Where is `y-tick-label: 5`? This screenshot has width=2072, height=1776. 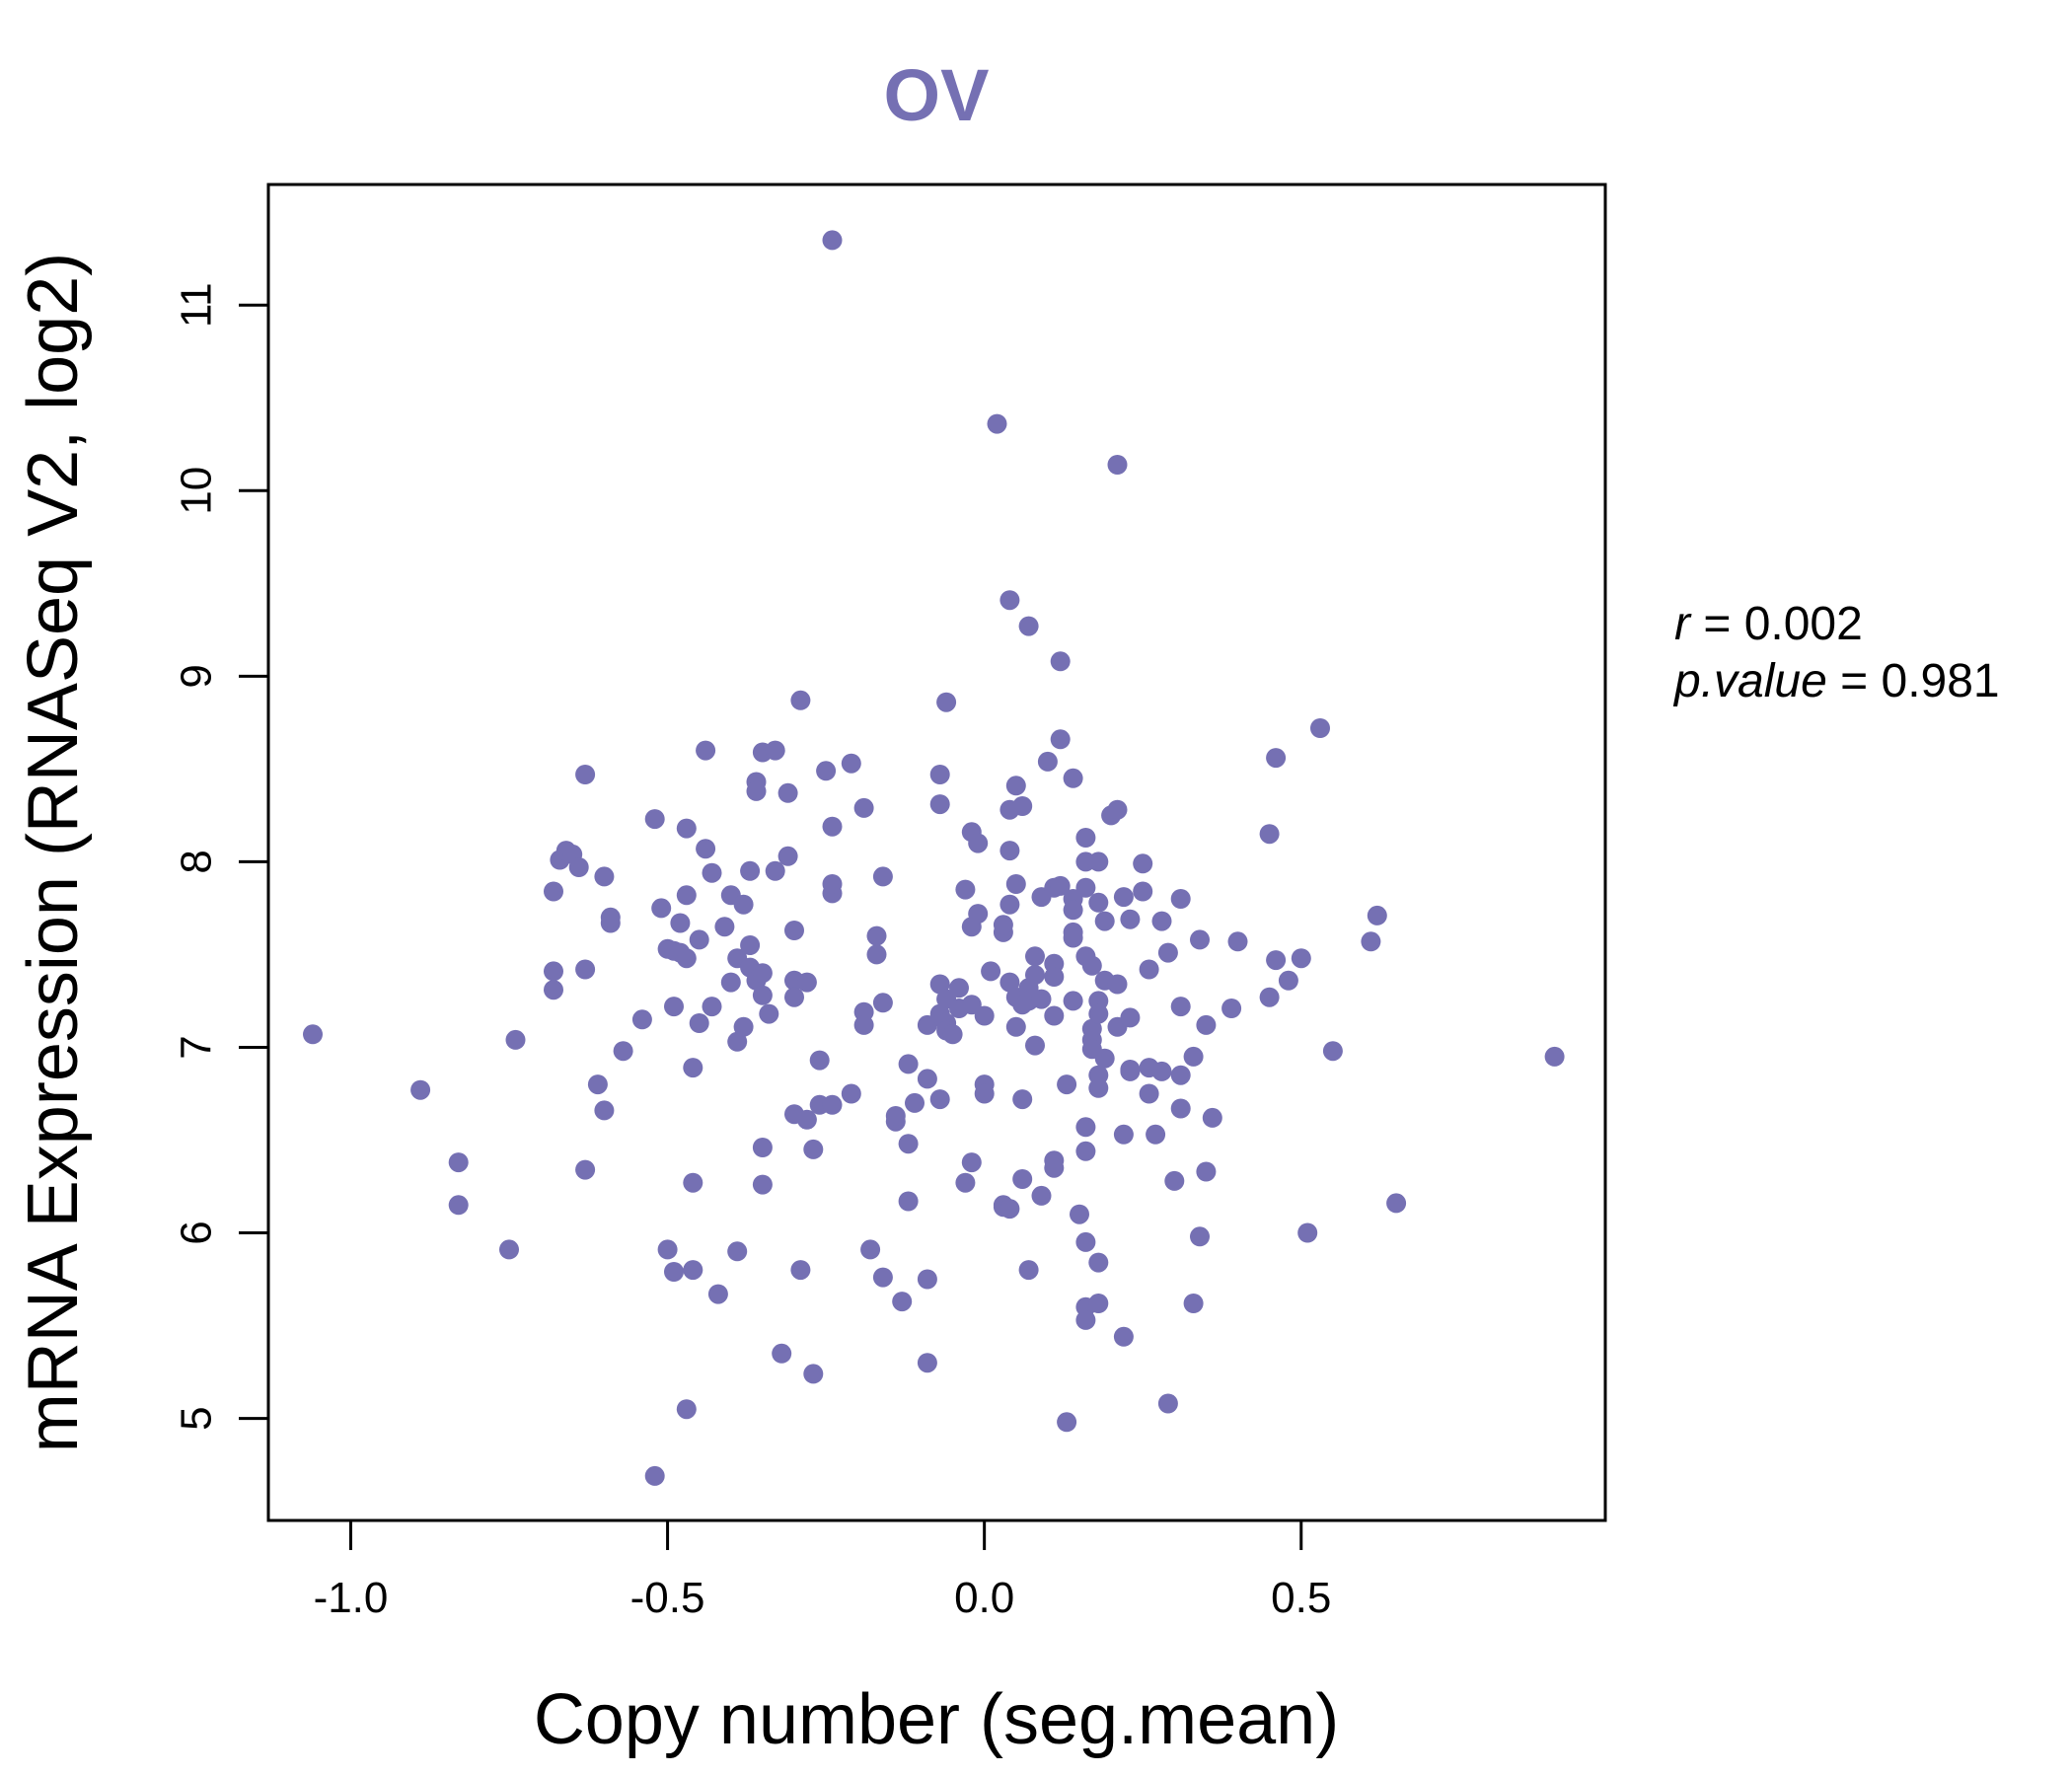
y-tick-label: 5 is located at coordinates (197, 1418).